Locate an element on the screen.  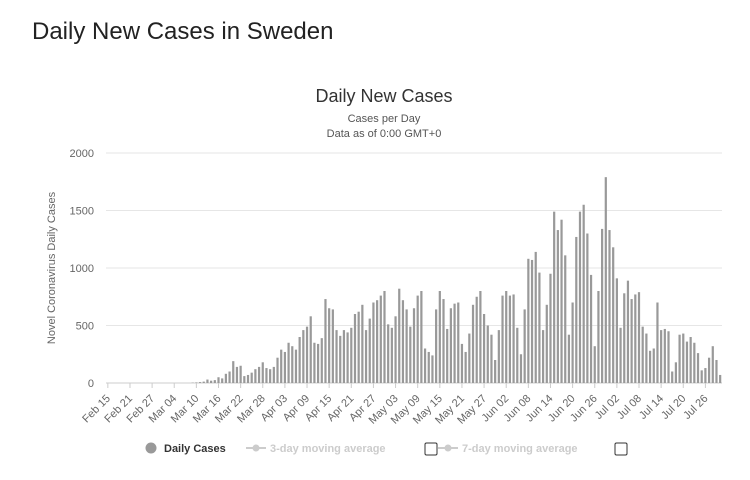
legend-item-3-day-moving-average: 3-day moving average is located at coordinates (316, 449).